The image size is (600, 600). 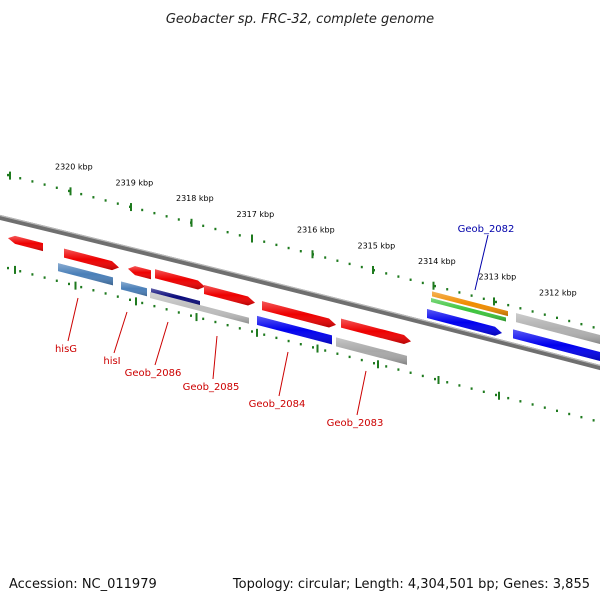 I want to click on gene-Geob_2085, so click(x=199, y=308).